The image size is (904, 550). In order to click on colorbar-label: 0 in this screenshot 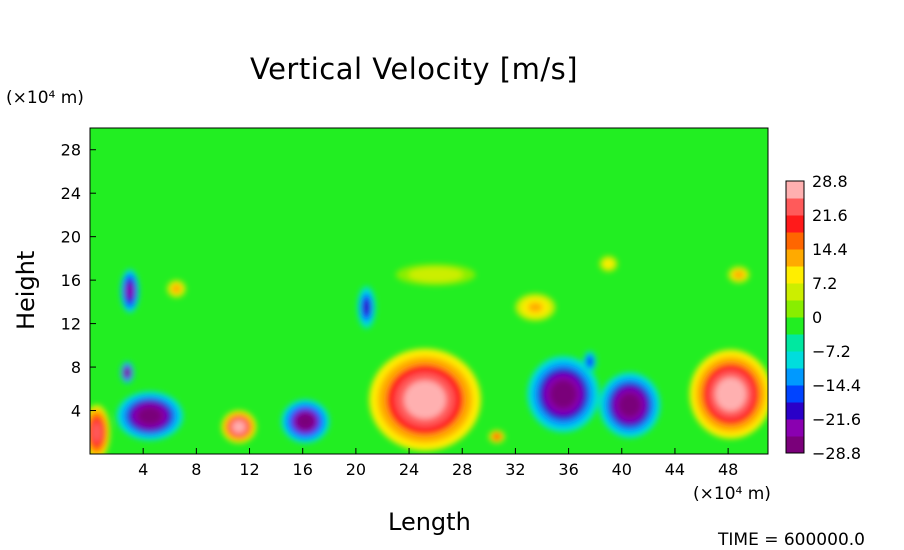, I will do `click(817, 317)`.